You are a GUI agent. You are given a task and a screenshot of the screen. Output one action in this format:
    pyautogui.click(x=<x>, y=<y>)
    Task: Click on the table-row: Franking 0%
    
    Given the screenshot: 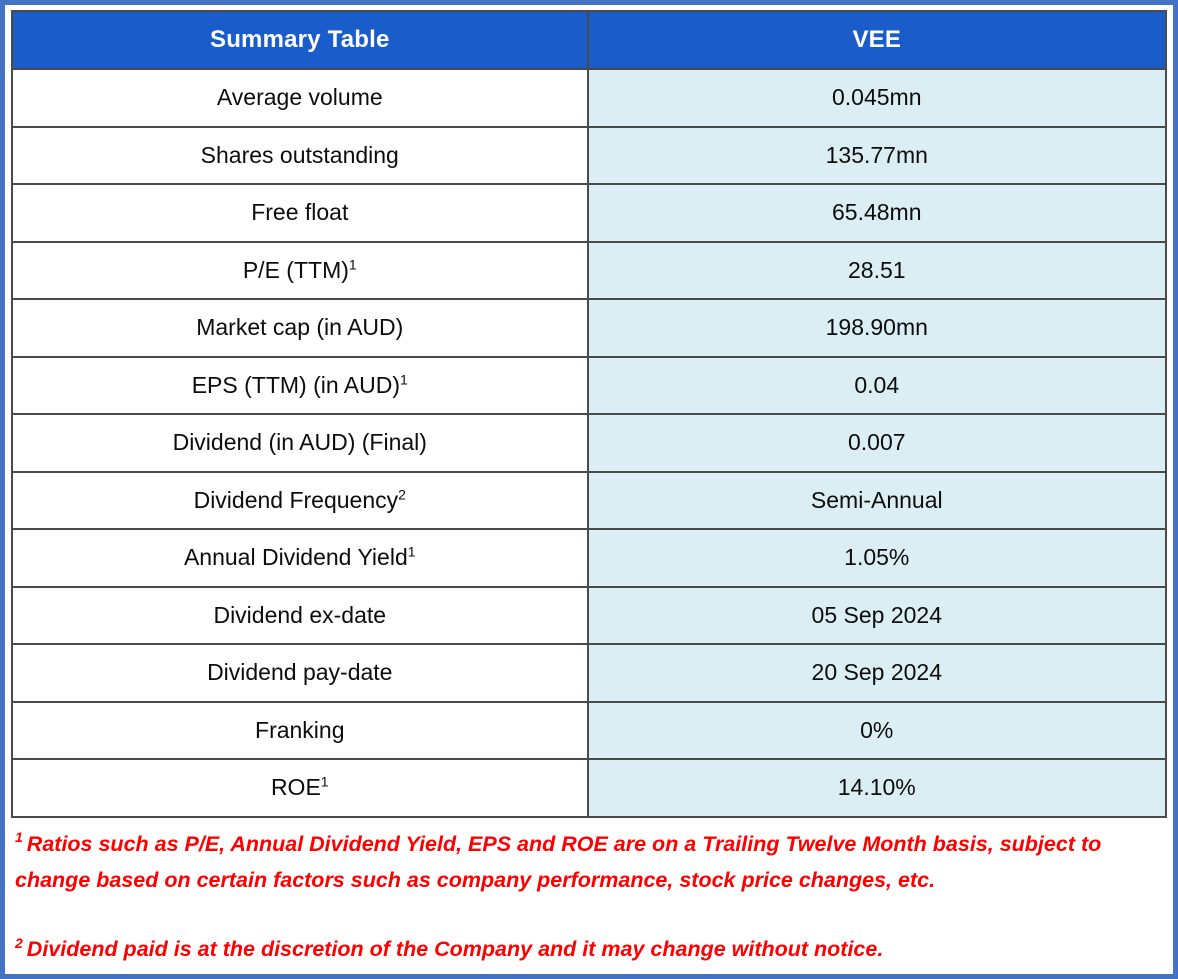 What is the action you would take?
    pyautogui.click(x=589, y=730)
    